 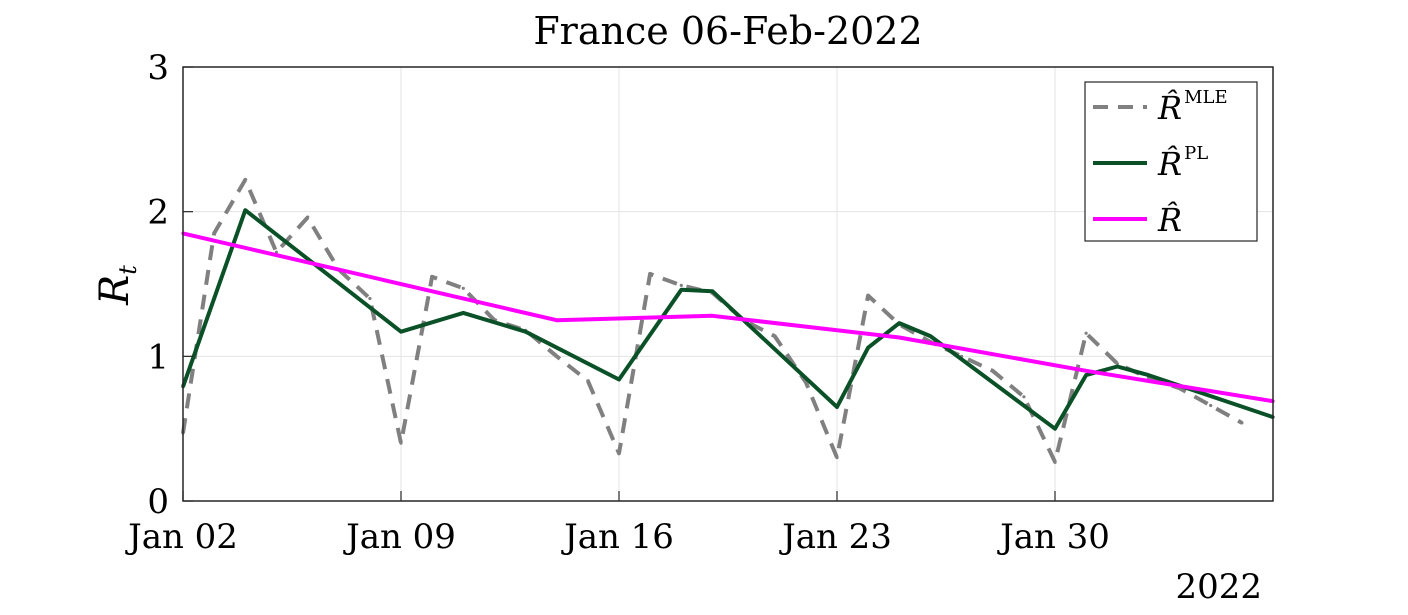 I want to click on x-tick-label: Jan 09, so click(x=399, y=537).